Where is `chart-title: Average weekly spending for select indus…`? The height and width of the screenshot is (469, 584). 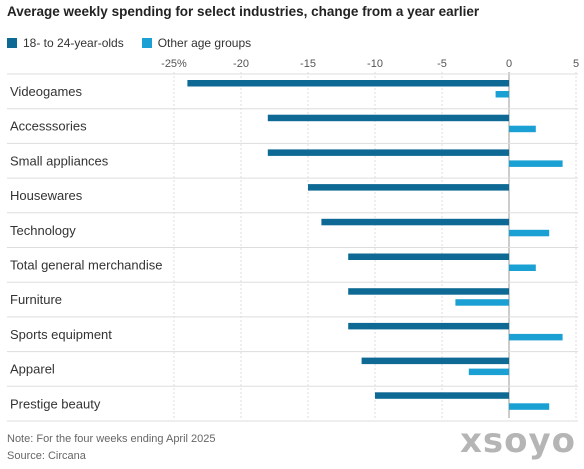
chart-title: Average weekly spending for select indus… is located at coordinates (243, 11).